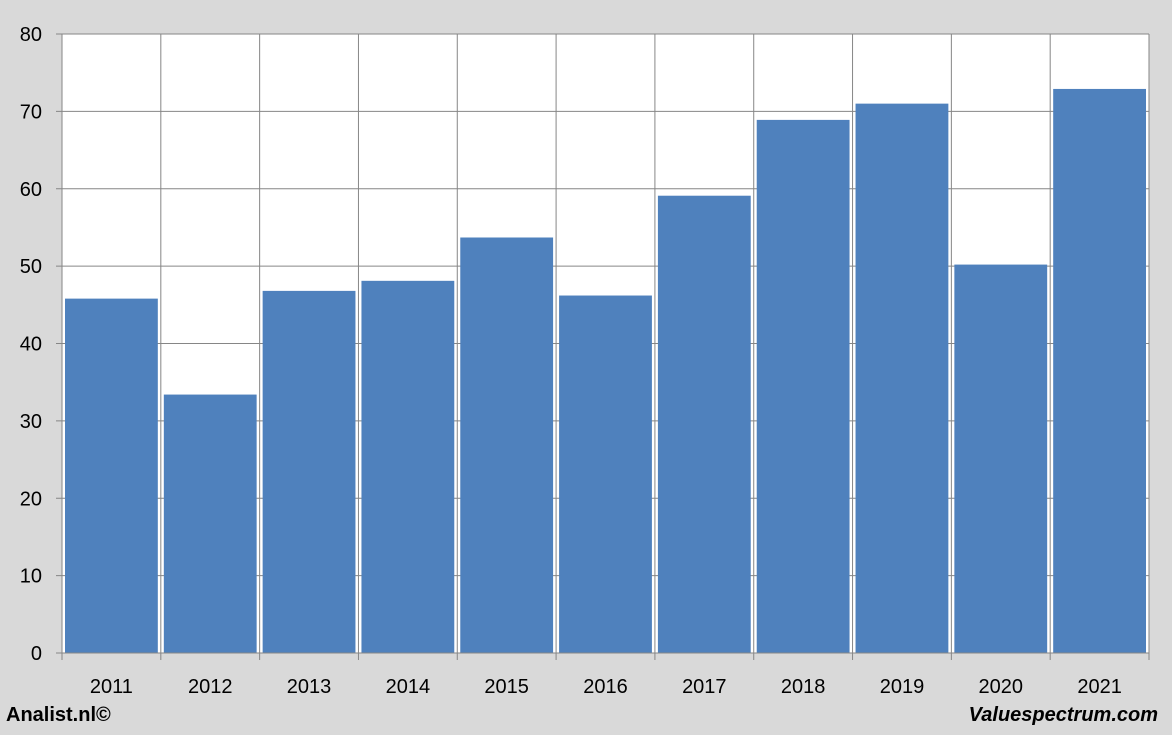 Image resolution: width=1172 pixels, height=735 pixels. Describe the element at coordinates (507, 445) in the screenshot. I see `bar-2015` at that location.